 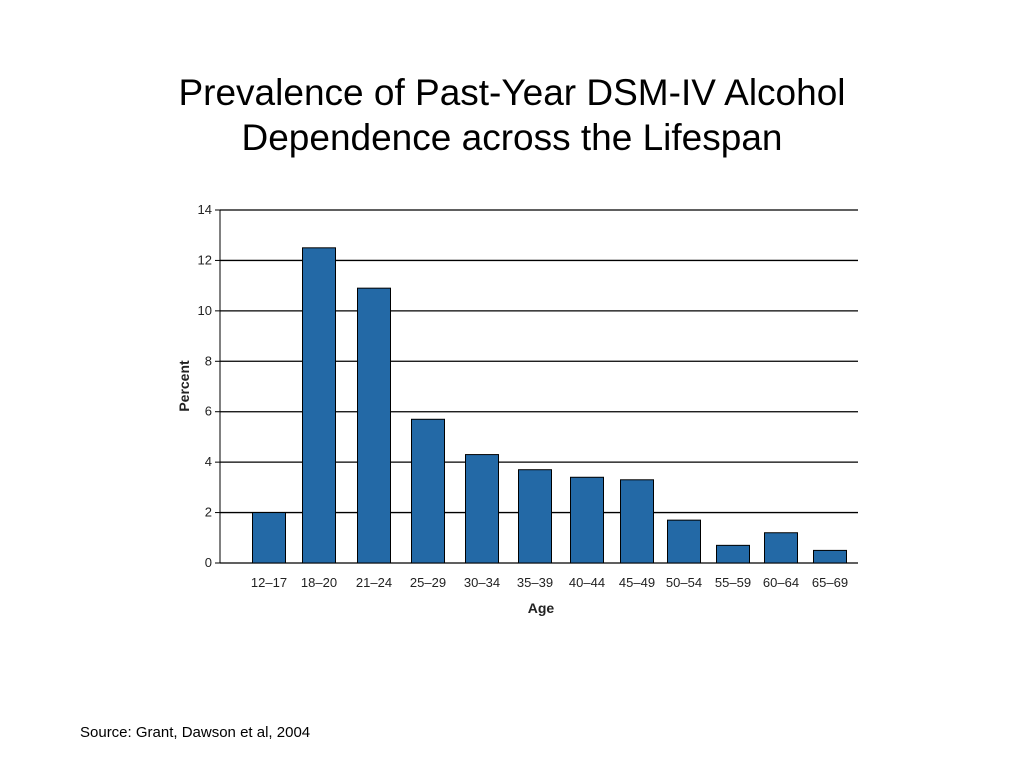 I want to click on x-tick-label: 25–29, so click(x=428, y=582).